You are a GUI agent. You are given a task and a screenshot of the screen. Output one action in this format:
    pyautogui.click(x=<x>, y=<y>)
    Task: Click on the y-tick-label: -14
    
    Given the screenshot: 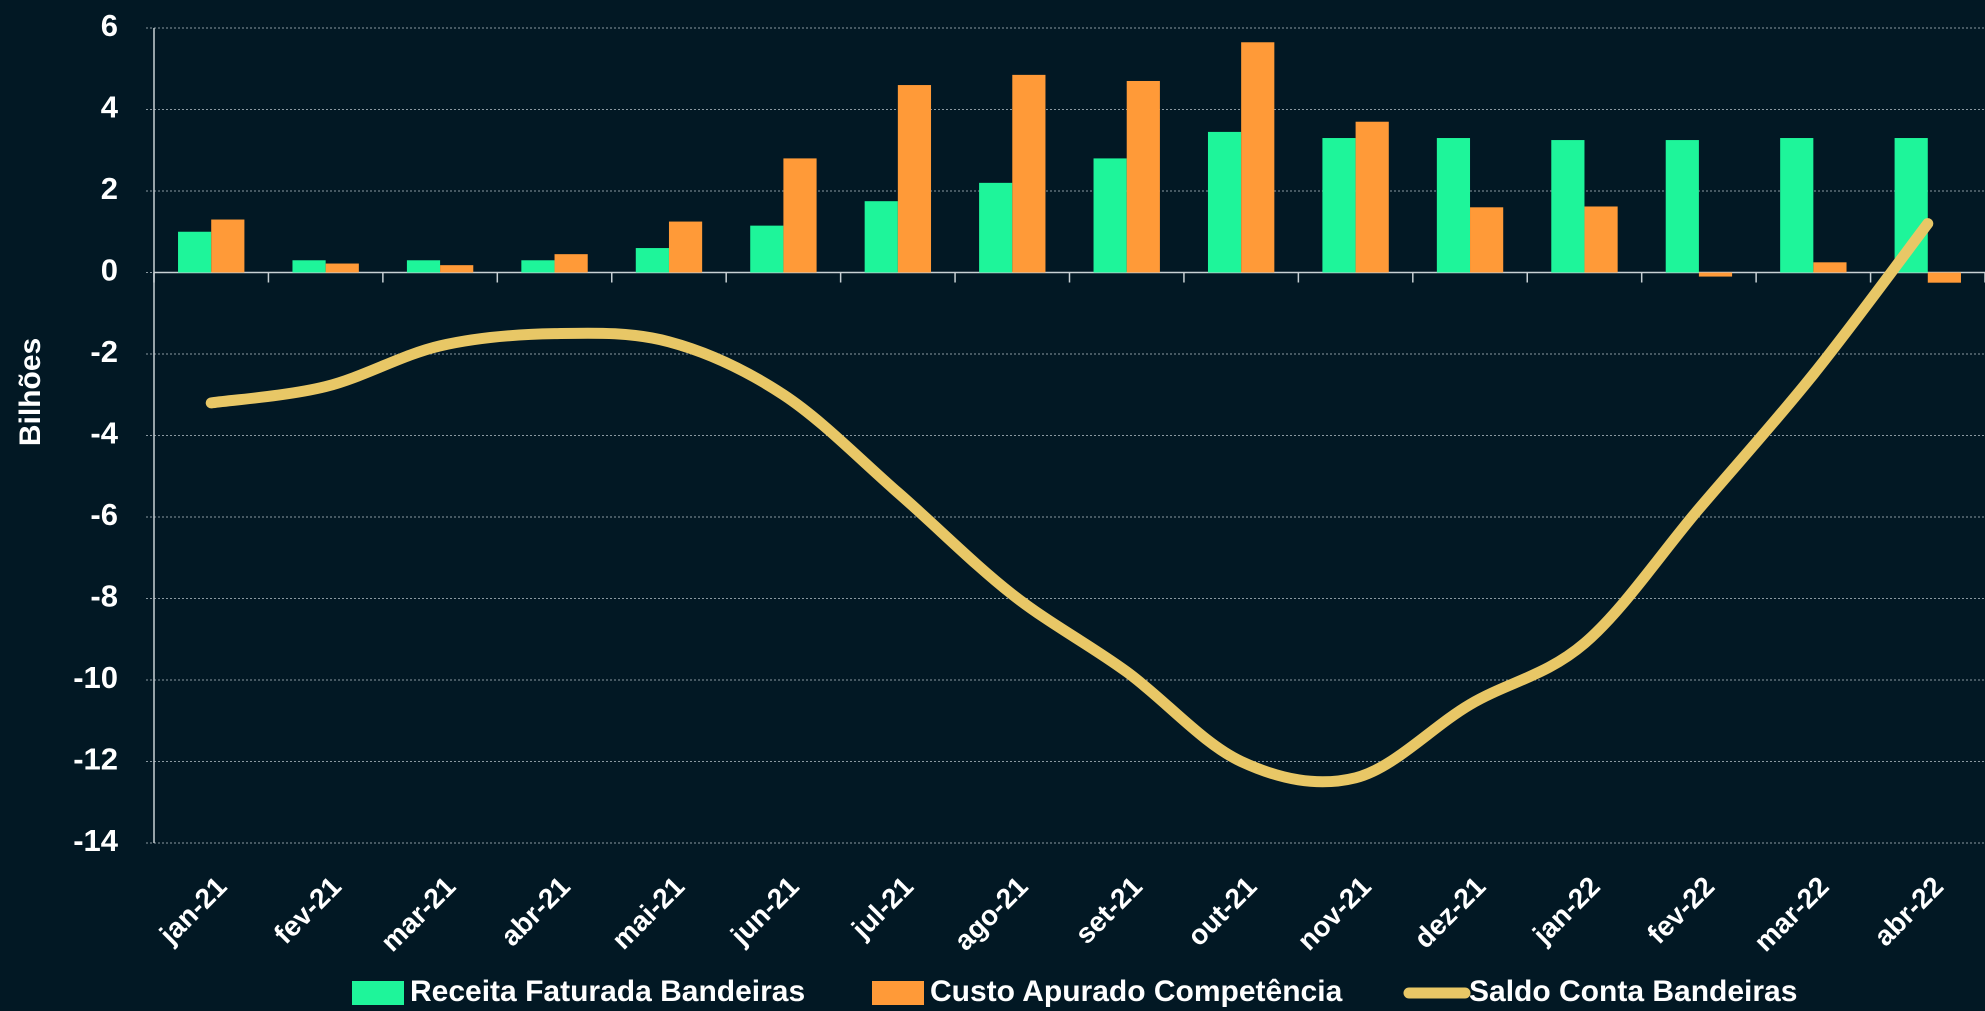 What is the action you would take?
    pyautogui.click(x=96, y=840)
    